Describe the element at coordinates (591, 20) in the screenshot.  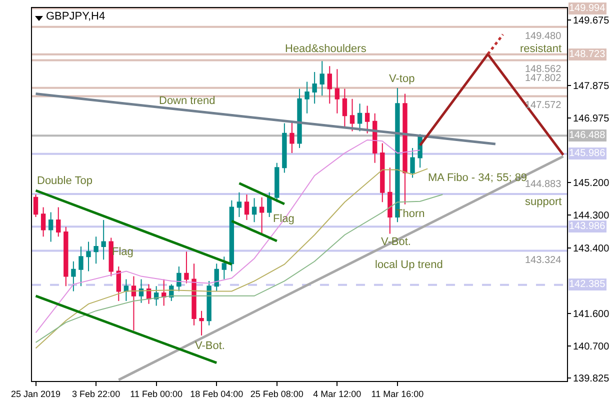
I see `y-tick-label: 149.675` at that location.